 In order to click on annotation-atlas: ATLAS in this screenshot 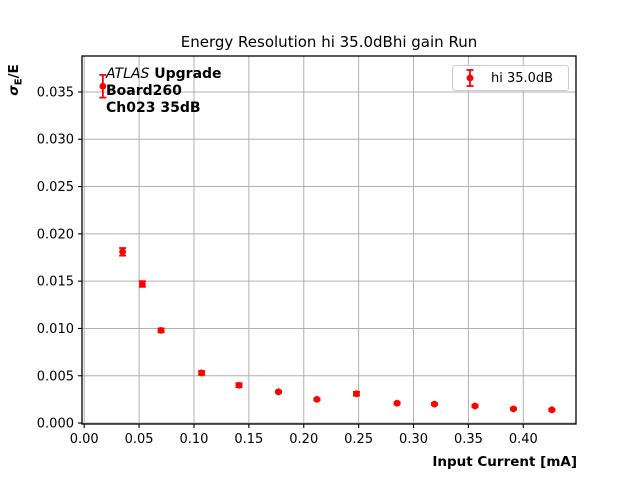, I will do `click(128, 74)`.